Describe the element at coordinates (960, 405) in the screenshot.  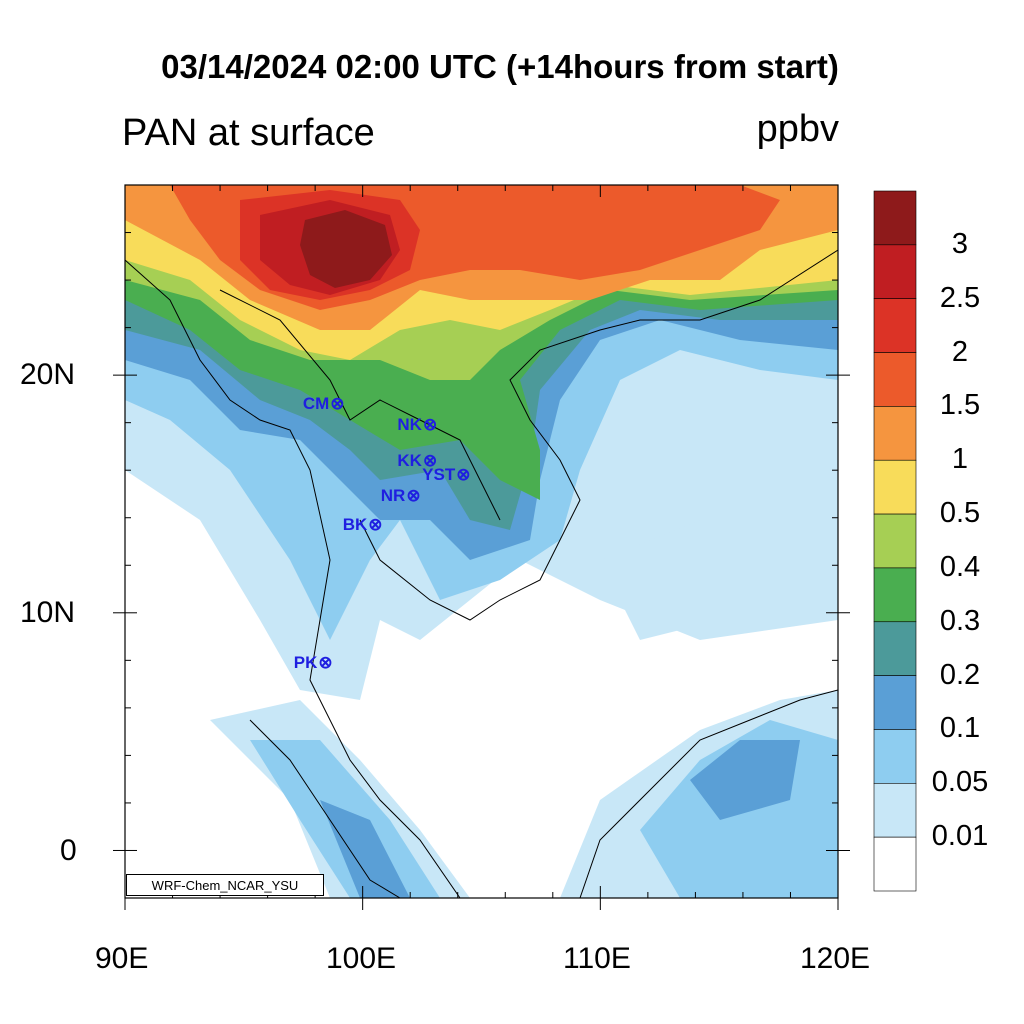
I see `colorbar-label: 1.5` at that location.